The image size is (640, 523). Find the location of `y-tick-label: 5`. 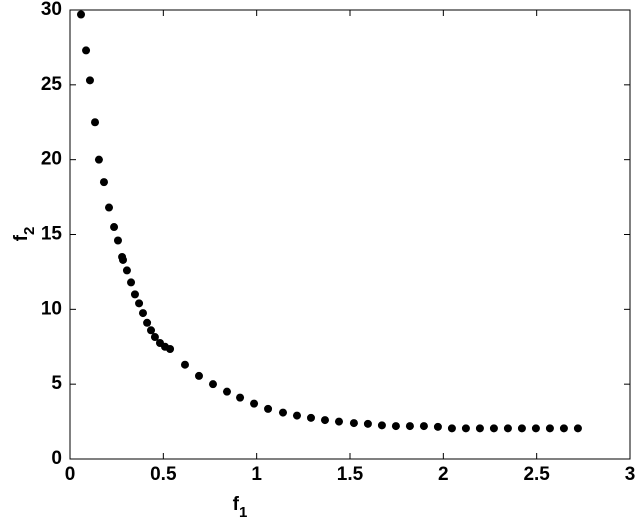

y-tick-label: 5 is located at coordinates (56, 383).